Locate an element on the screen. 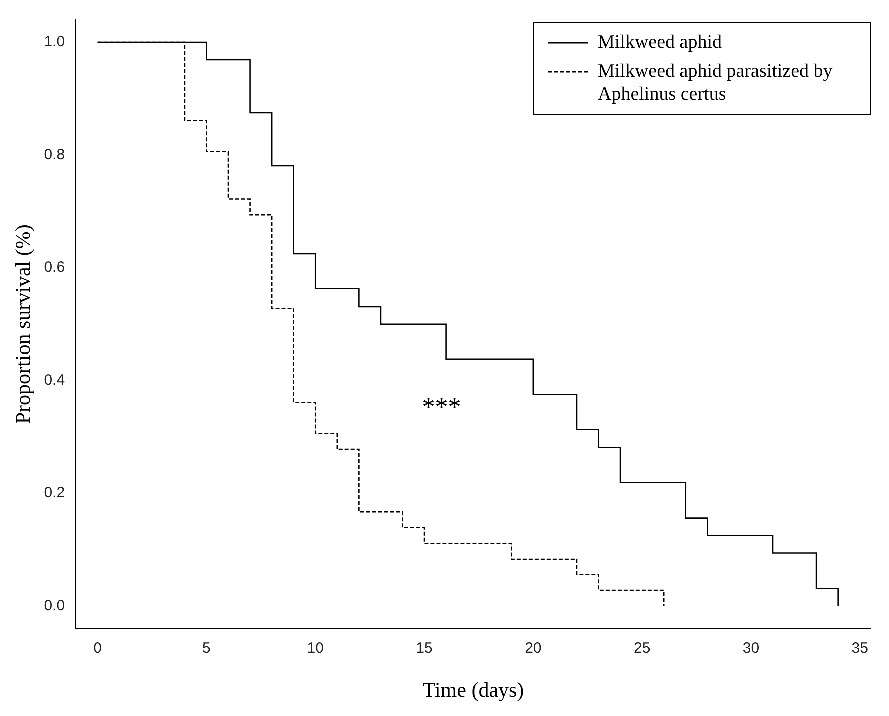 The height and width of the screenshot is (716, 889). x-tick-label: 15 is located at coordinates (424, 648).